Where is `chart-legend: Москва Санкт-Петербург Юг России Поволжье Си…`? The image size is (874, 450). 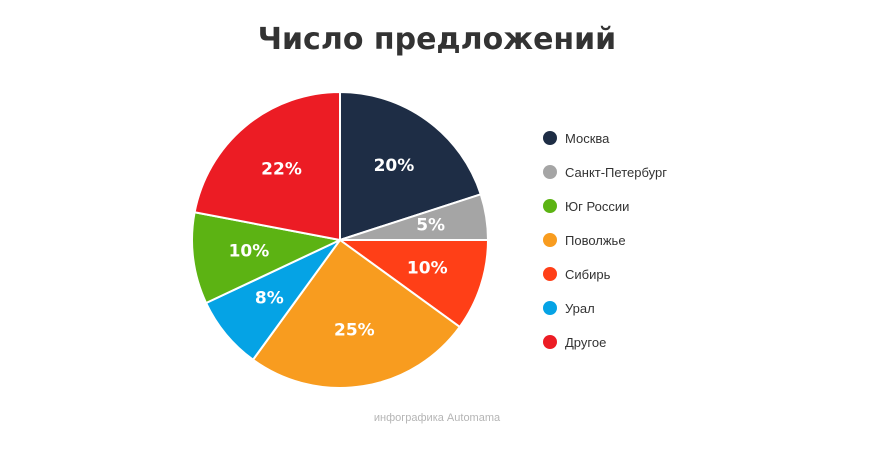 chart-legend: Москва Санкт-Петербург Юг России Поволжье Си… is located at coordinates (605, 240).